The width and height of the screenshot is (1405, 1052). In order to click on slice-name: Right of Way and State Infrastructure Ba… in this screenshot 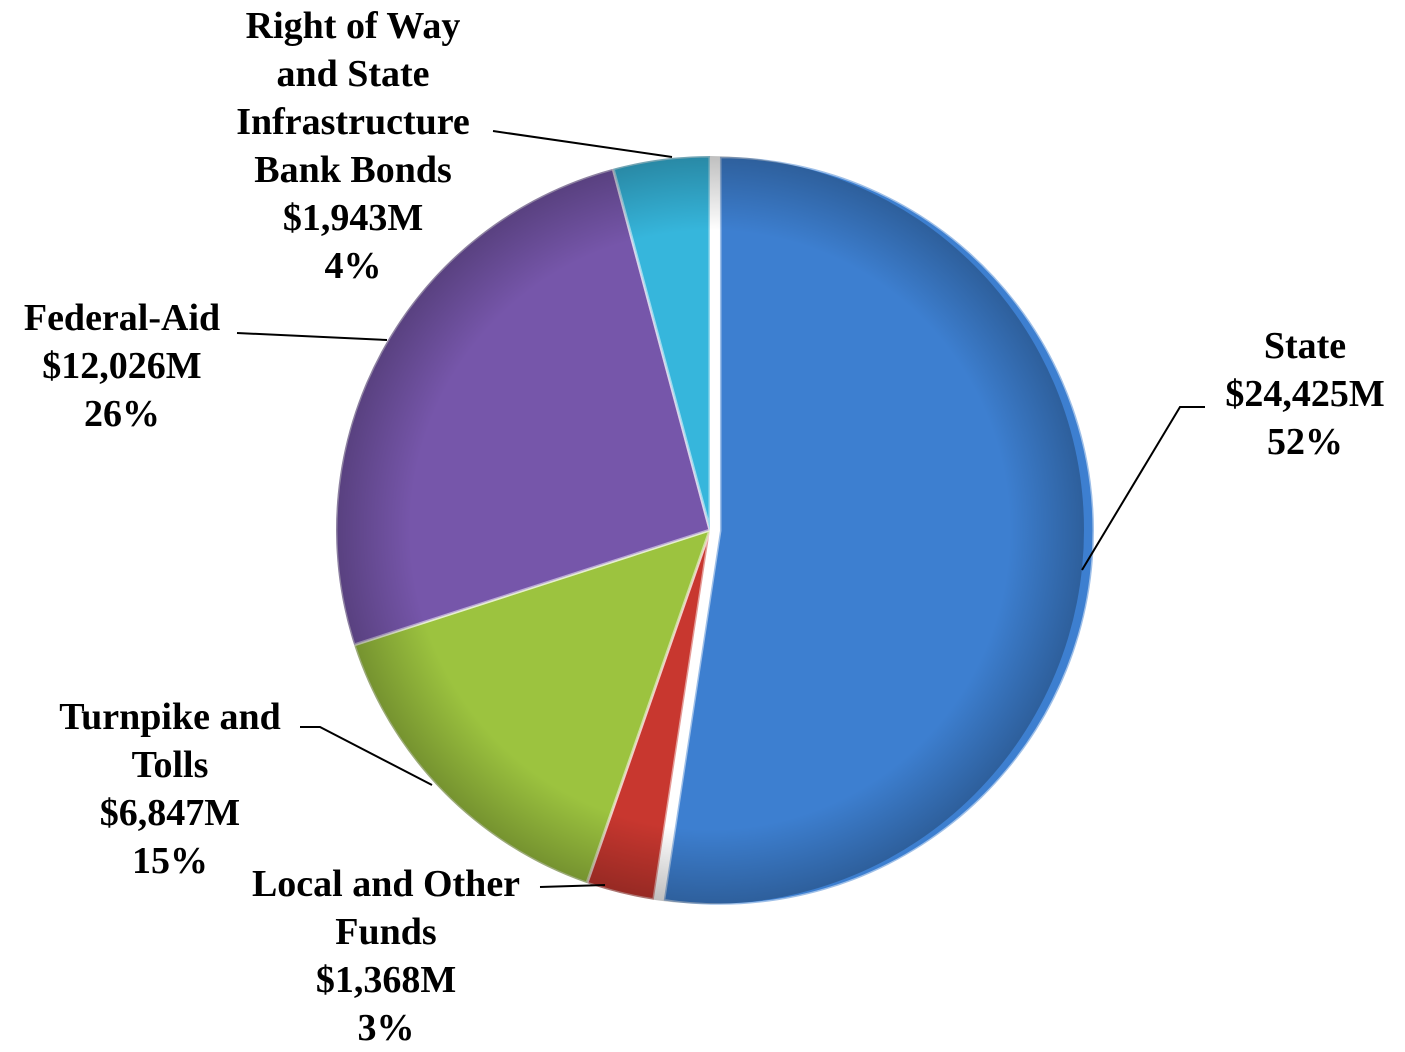, I will do `click(353, 98)`.